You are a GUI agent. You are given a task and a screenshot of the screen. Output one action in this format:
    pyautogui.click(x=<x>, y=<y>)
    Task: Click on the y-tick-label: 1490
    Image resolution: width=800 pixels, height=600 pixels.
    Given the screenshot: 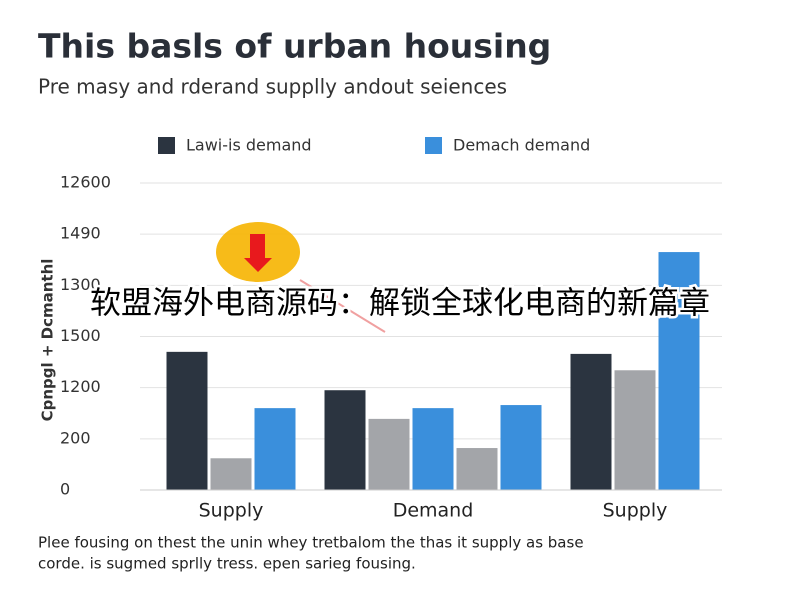 What is the action you would take?
    pyautogui.click(x=80, y=233)
    